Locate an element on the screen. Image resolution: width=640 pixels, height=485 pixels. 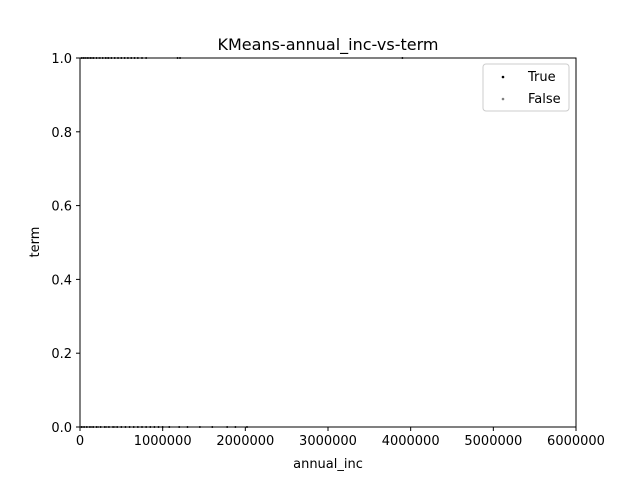
legend-label-false: False is located at coordinates (544, 99).